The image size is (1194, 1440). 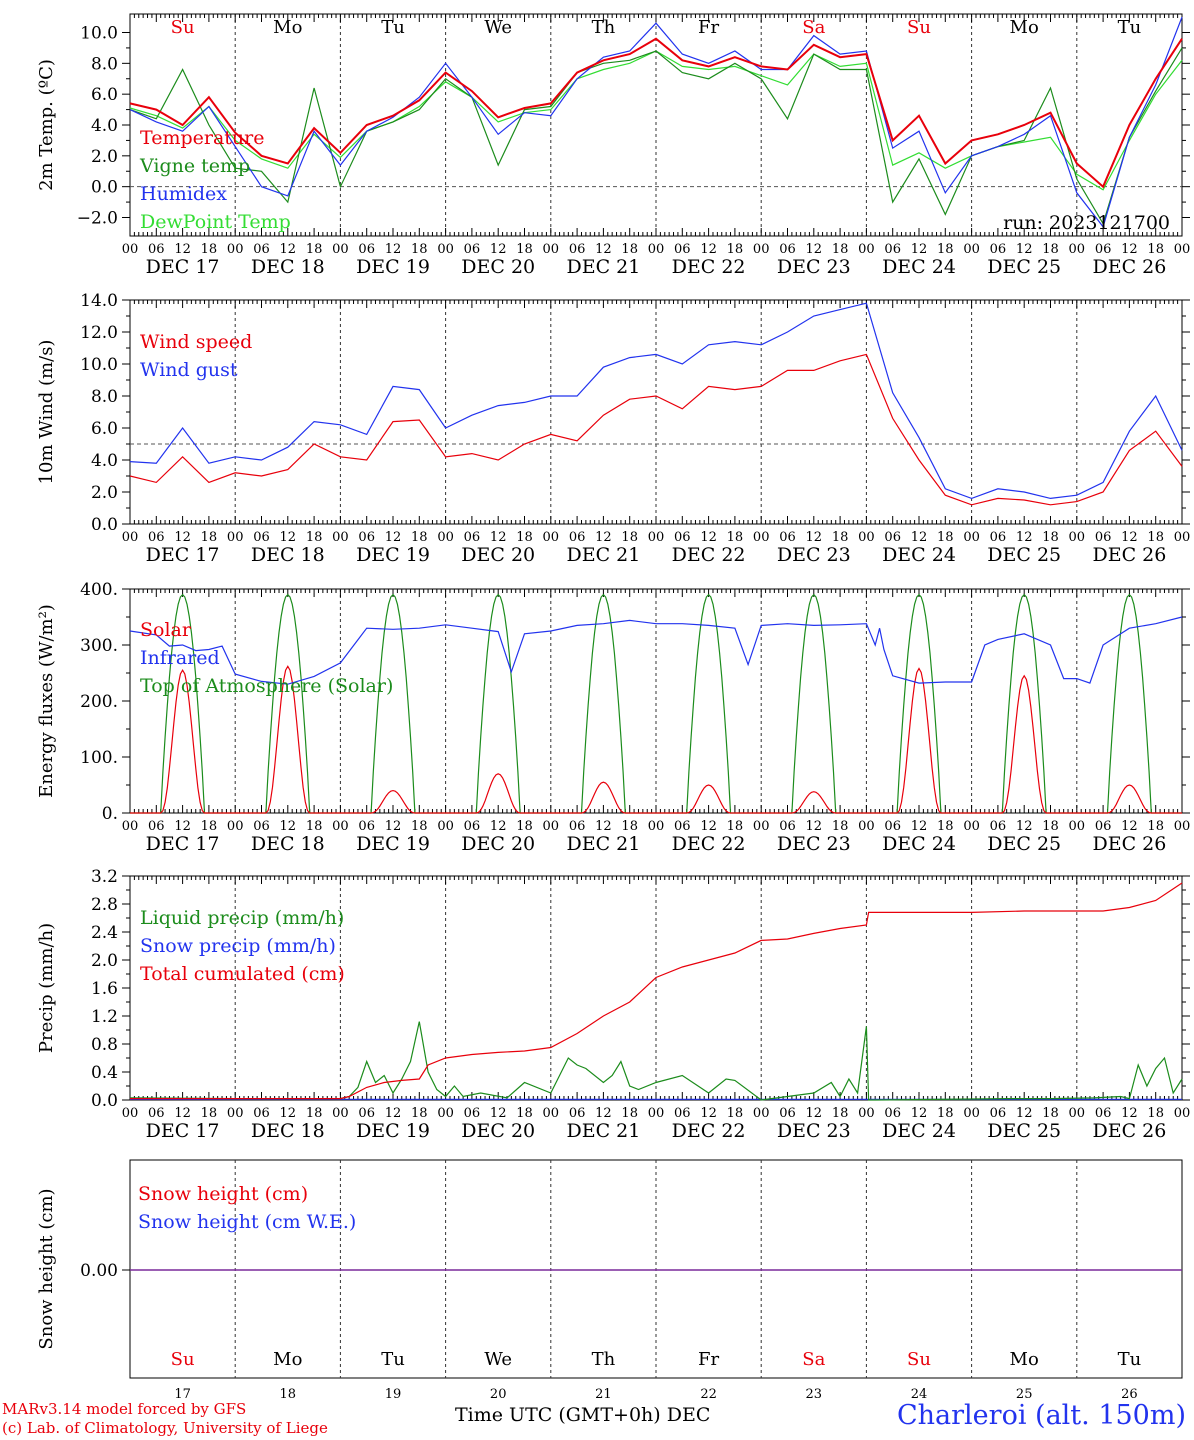 What do you see at coordinates (104, 188) in the screenshot?
I see `y-tick-label: 0.0` at bounding box center [104, 188].